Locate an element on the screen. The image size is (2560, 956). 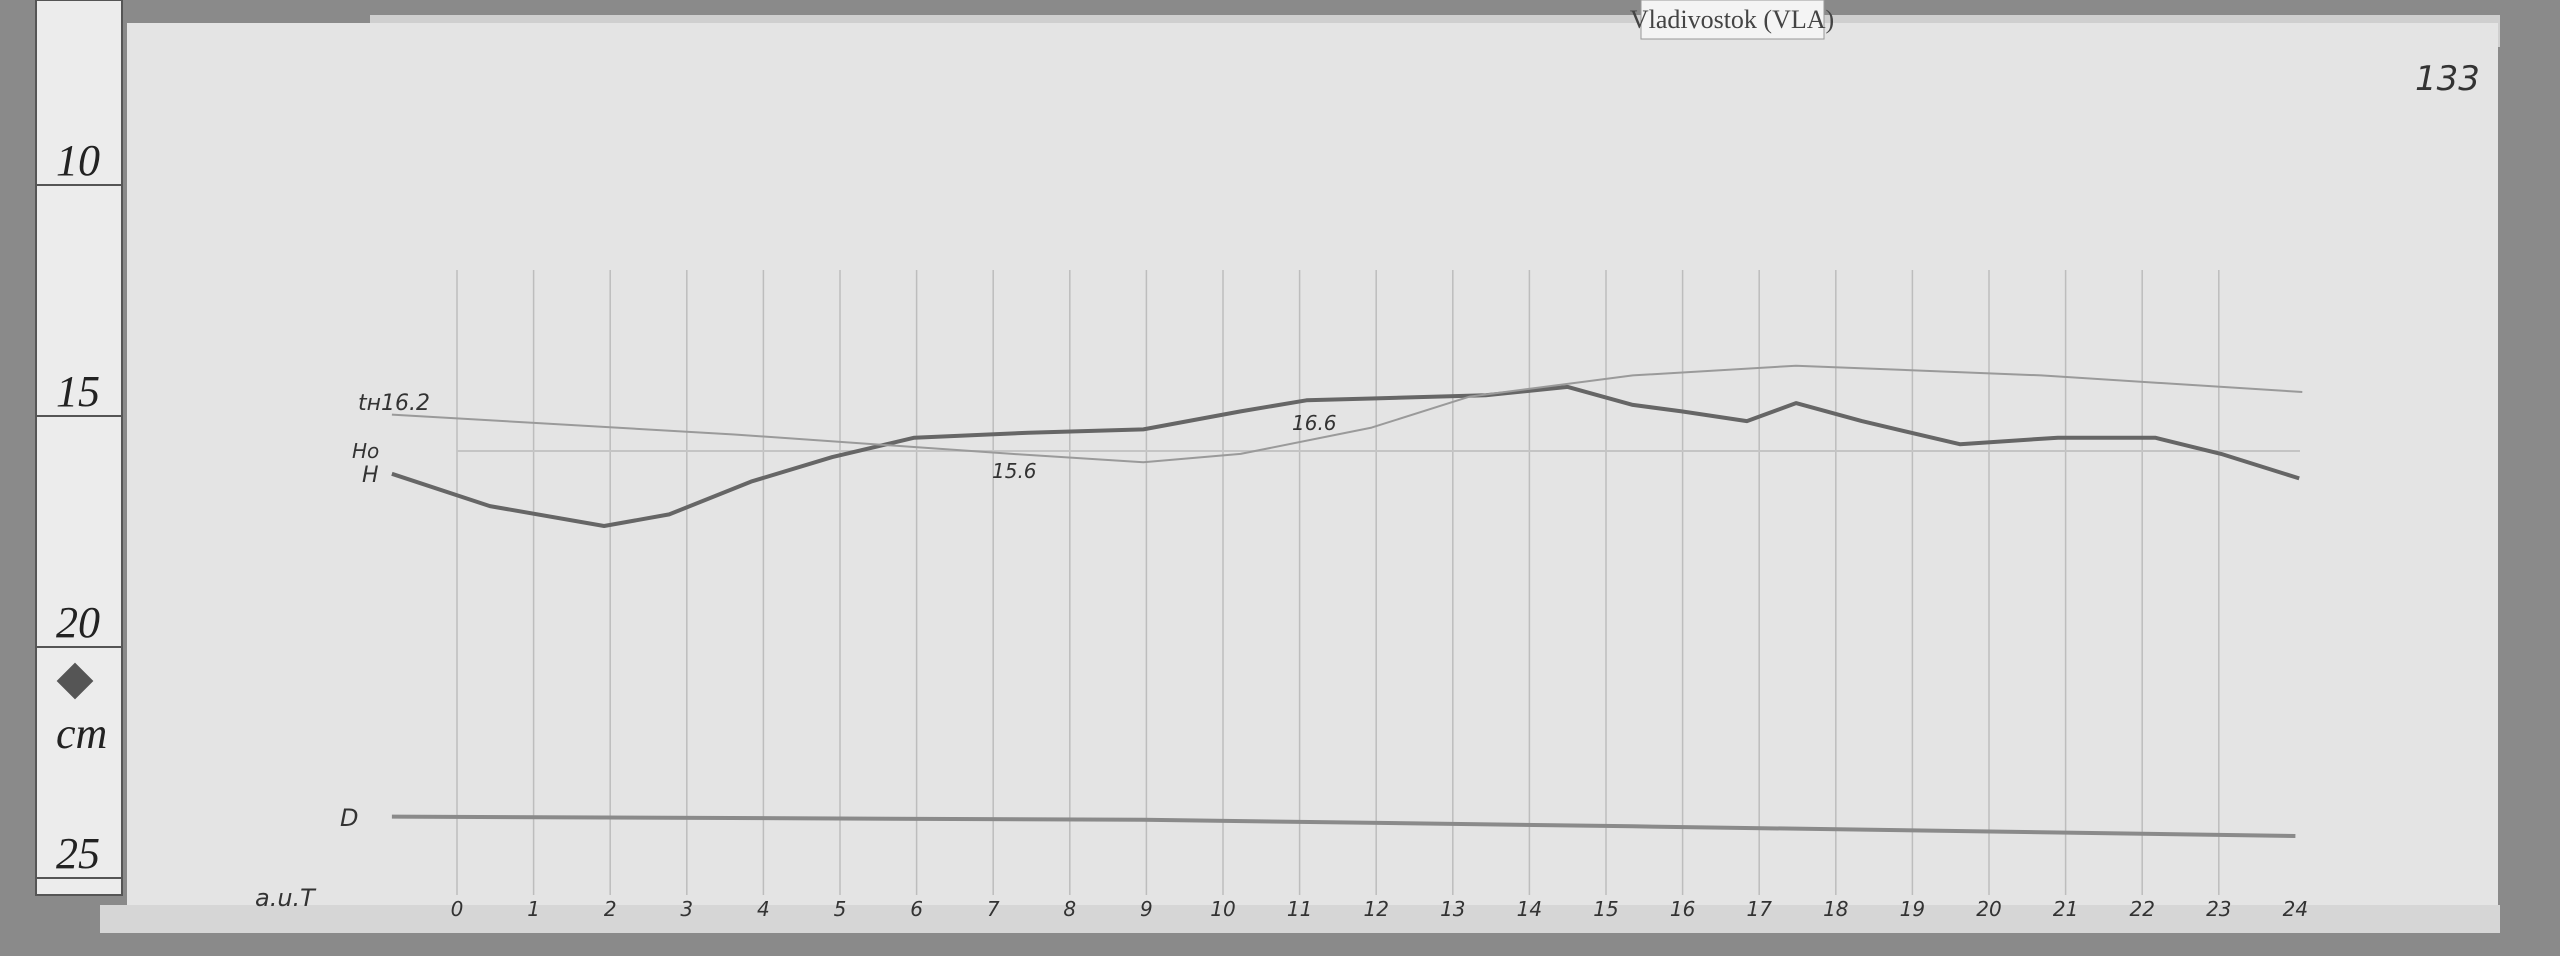
bottom-strip is located at coordinates (1300, 919).